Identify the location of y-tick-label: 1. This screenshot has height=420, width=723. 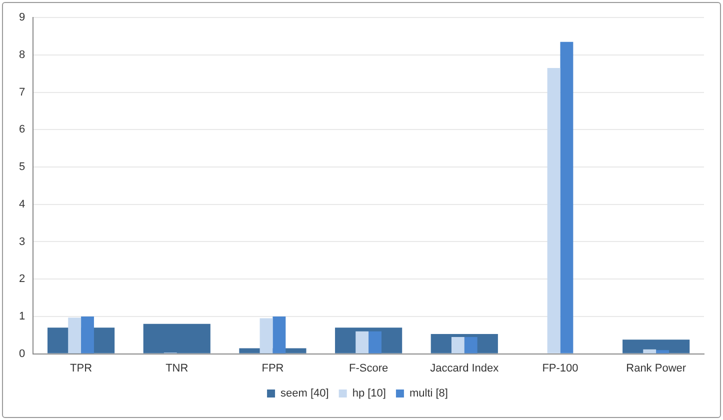
(22, 316).